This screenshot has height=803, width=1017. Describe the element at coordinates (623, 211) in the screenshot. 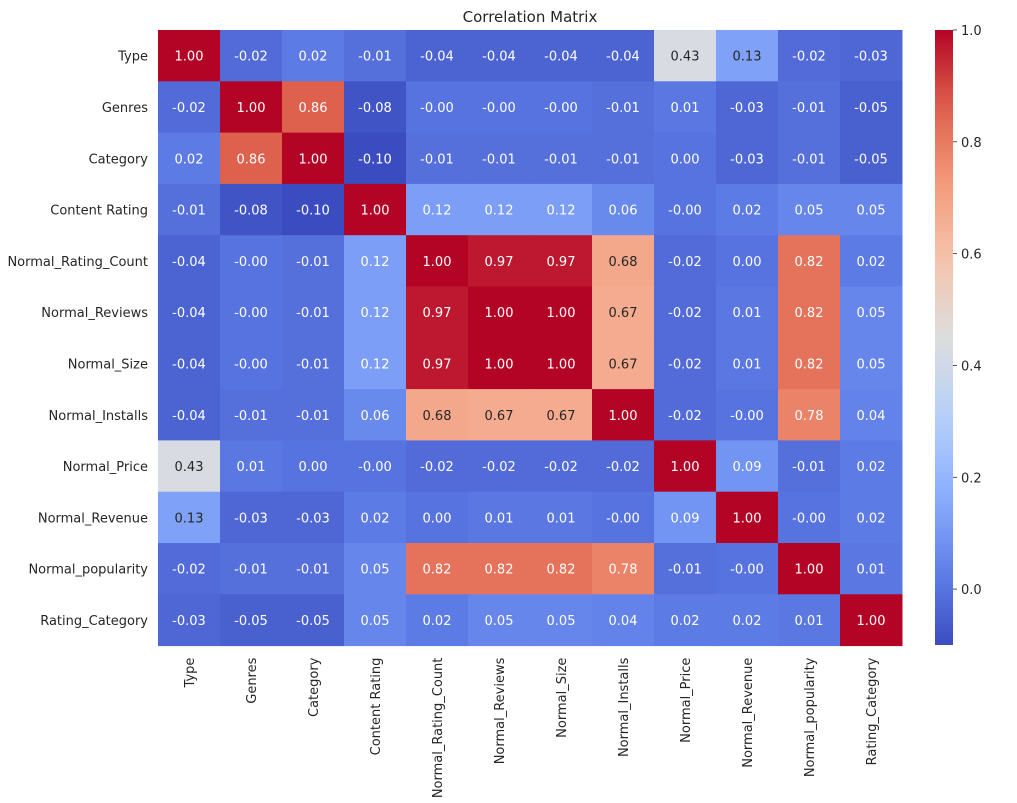

I see `heatmap-cell-value: 0.06` at that location.